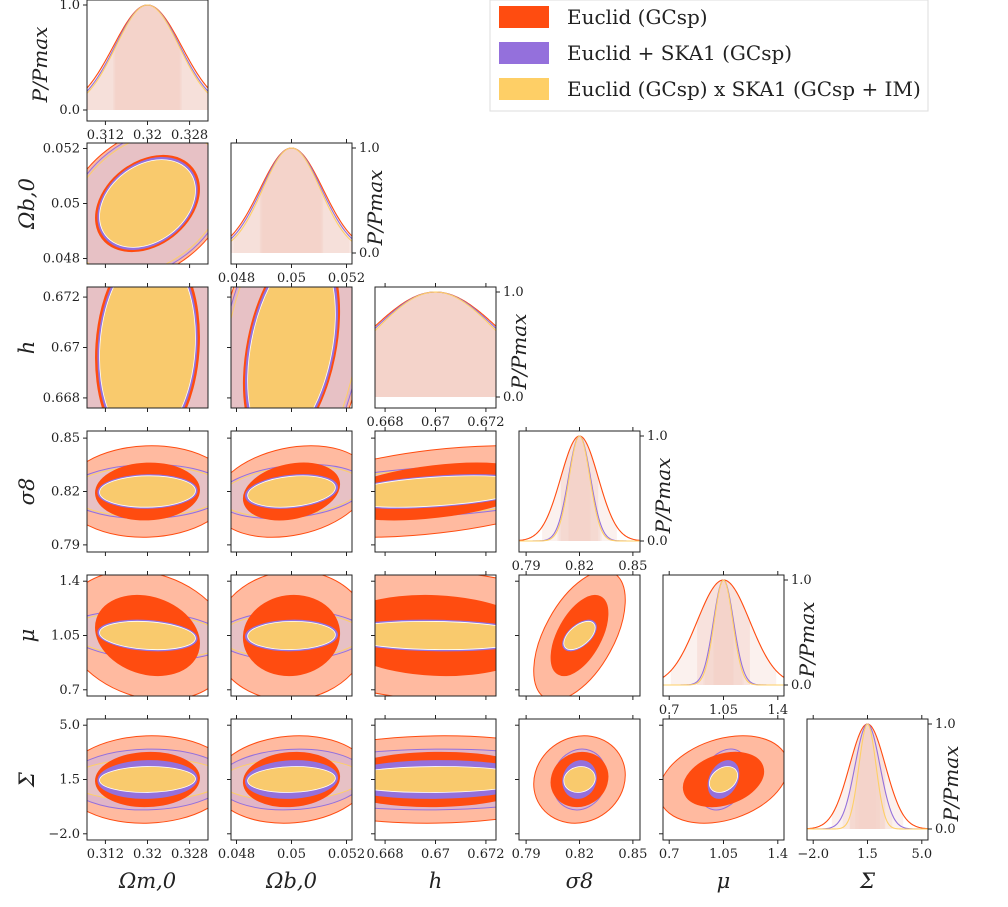  I want to click on y-tick-label: −2.0, so click(64, 834).